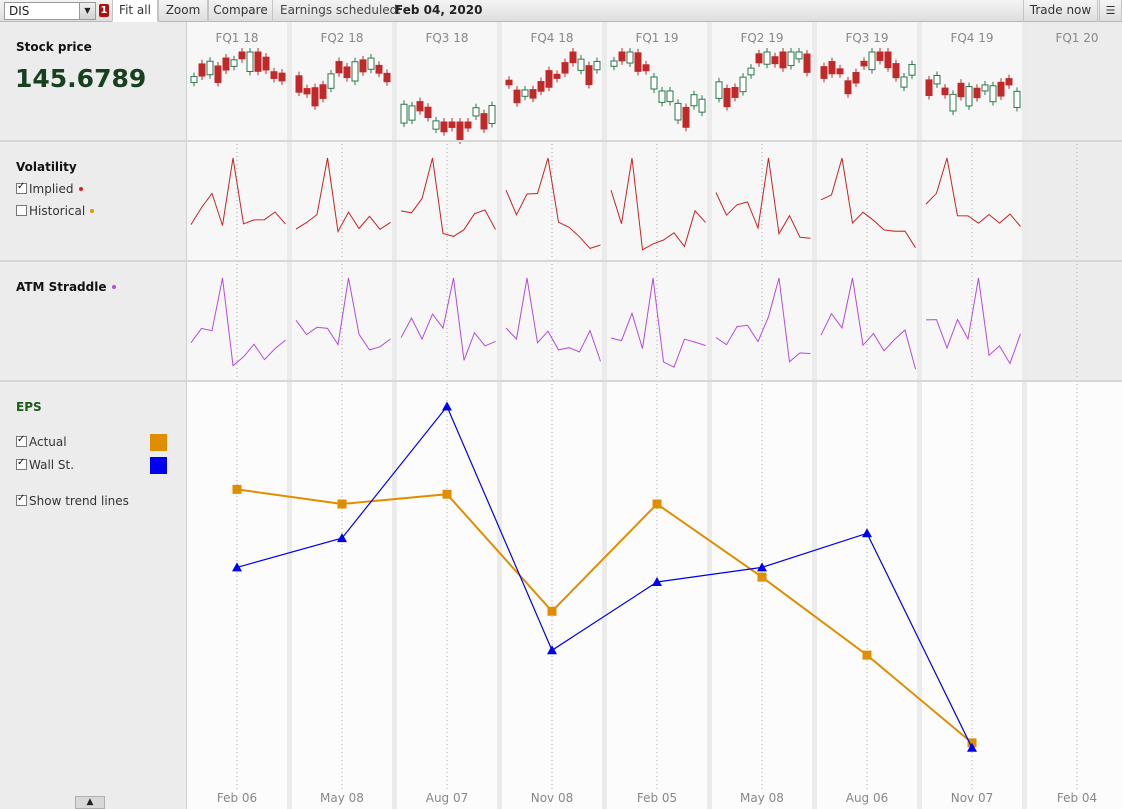  What do you see at coordinates (158, 465) in the screenshot?
I see `wallst-color-swatch` at bounding box center [158, 465].